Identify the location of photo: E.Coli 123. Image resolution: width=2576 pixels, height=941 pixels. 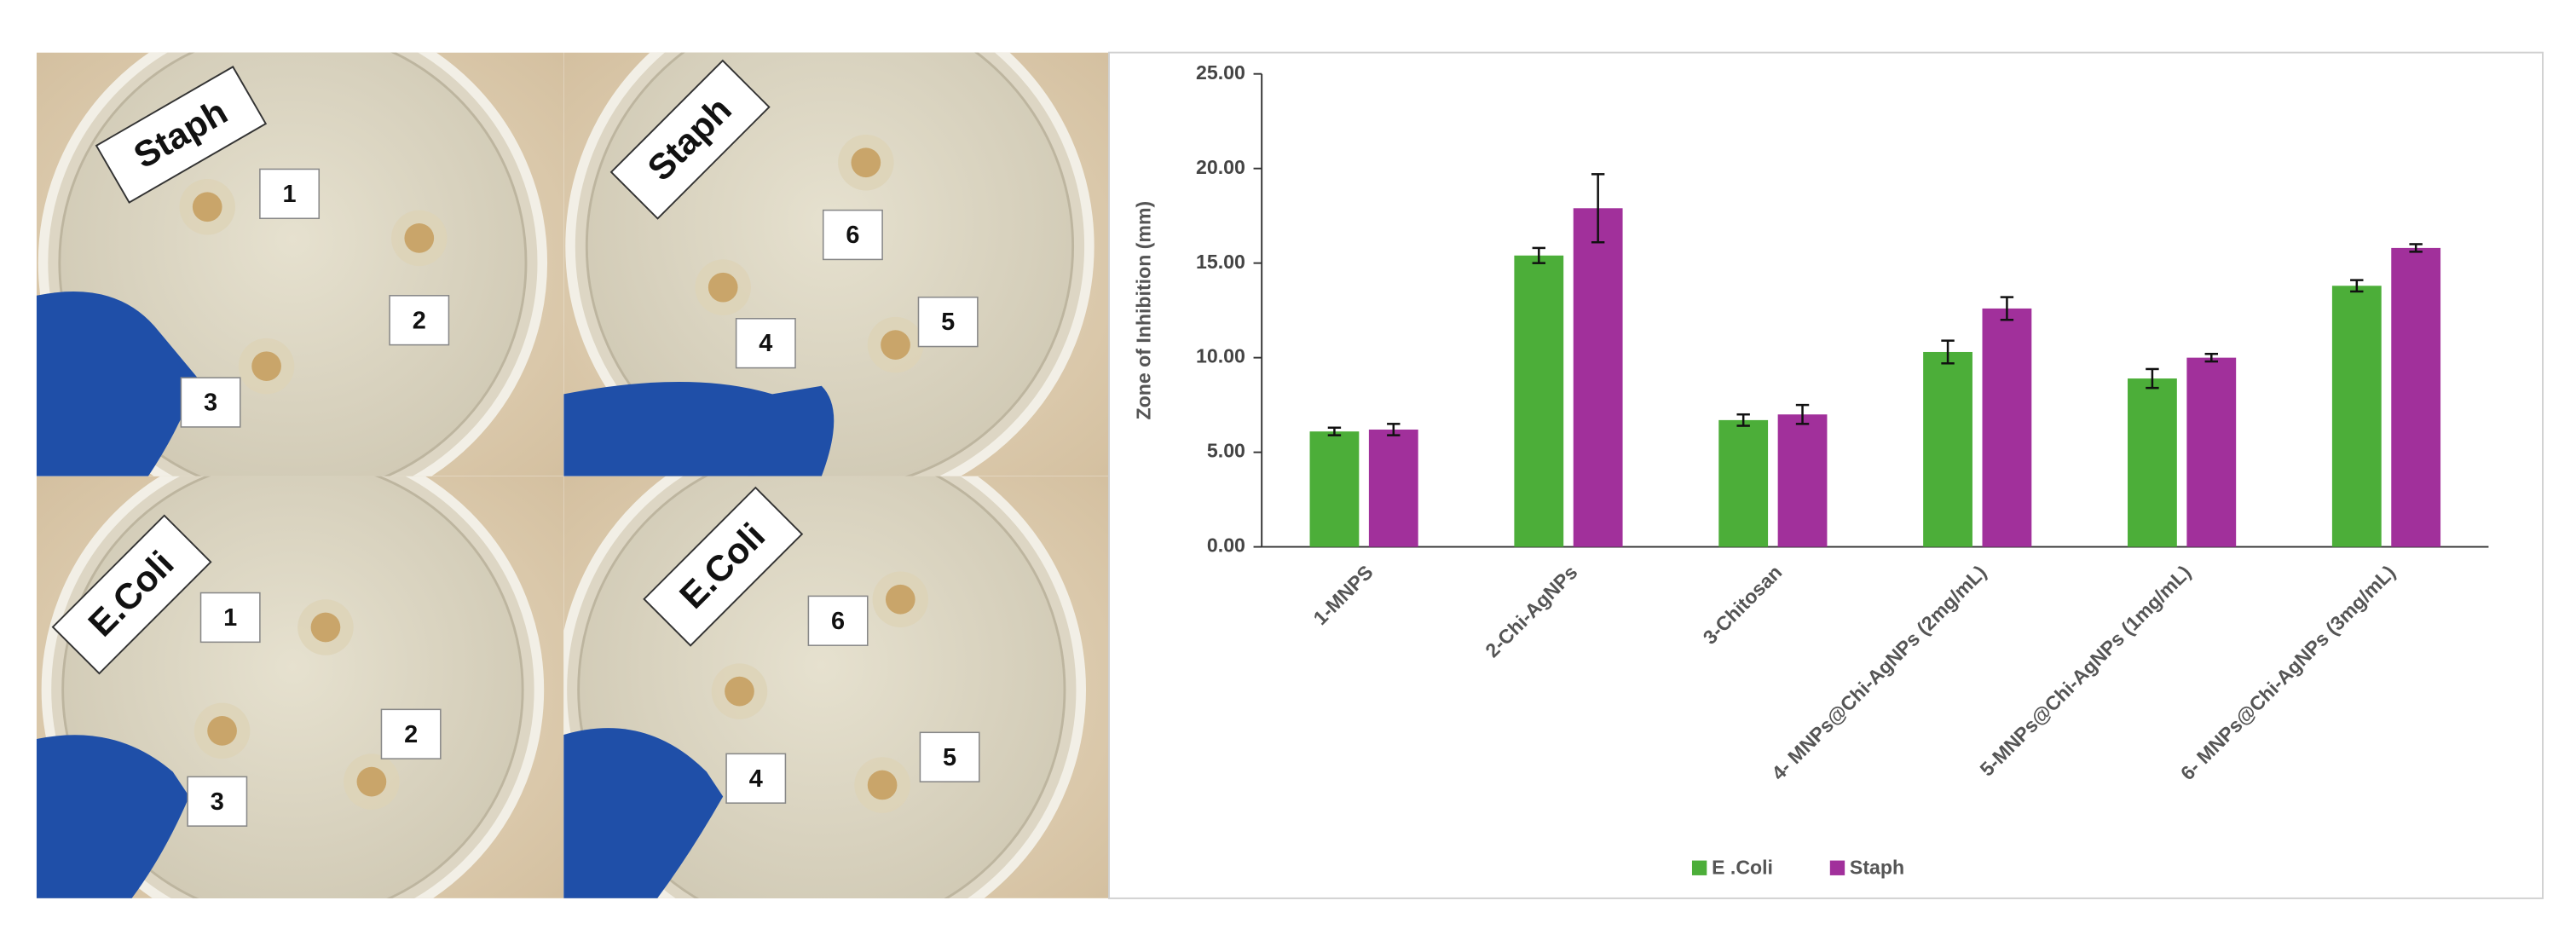
(300, 687).